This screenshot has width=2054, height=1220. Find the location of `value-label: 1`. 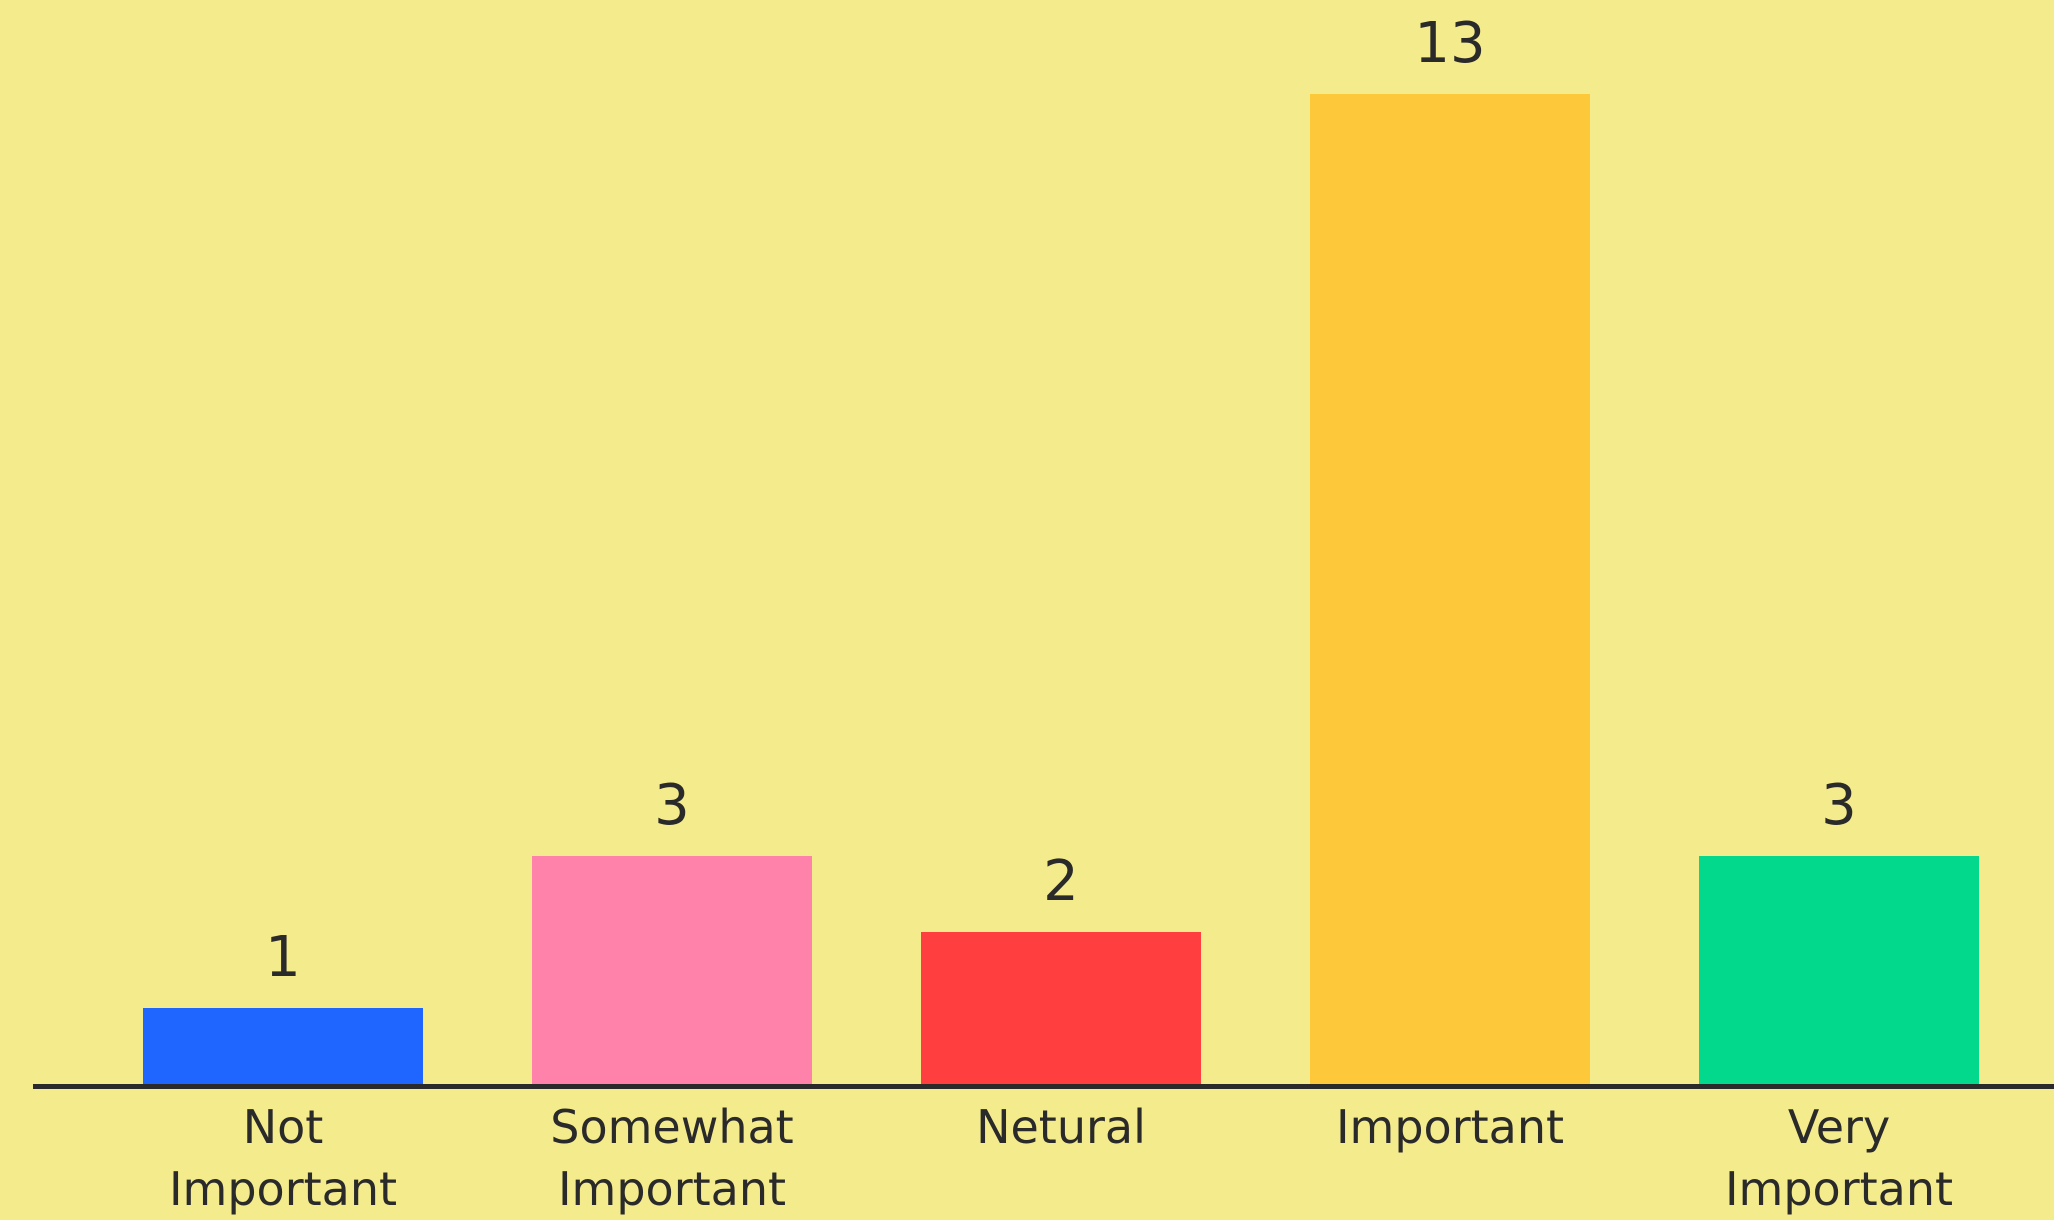

value-label: 1 is located at coordinates (283, 957).